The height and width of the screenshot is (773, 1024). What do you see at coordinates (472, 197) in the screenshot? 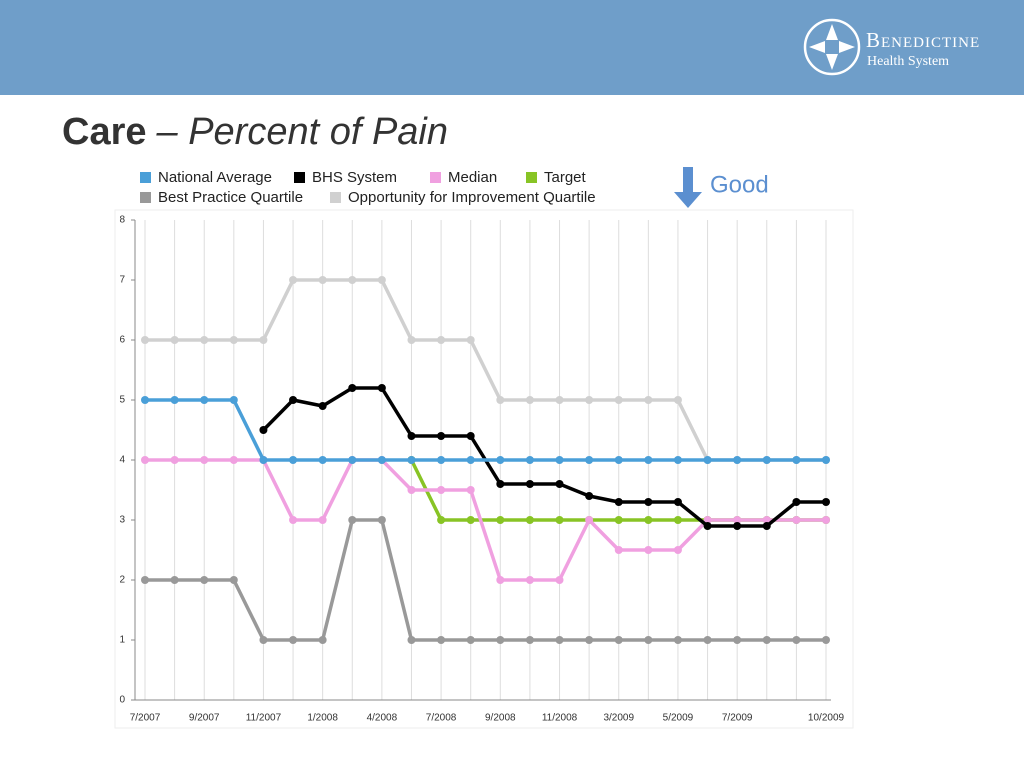
I see `legend-label: Opportunity for Improvement Quartile` at bounding box center [472, 197].